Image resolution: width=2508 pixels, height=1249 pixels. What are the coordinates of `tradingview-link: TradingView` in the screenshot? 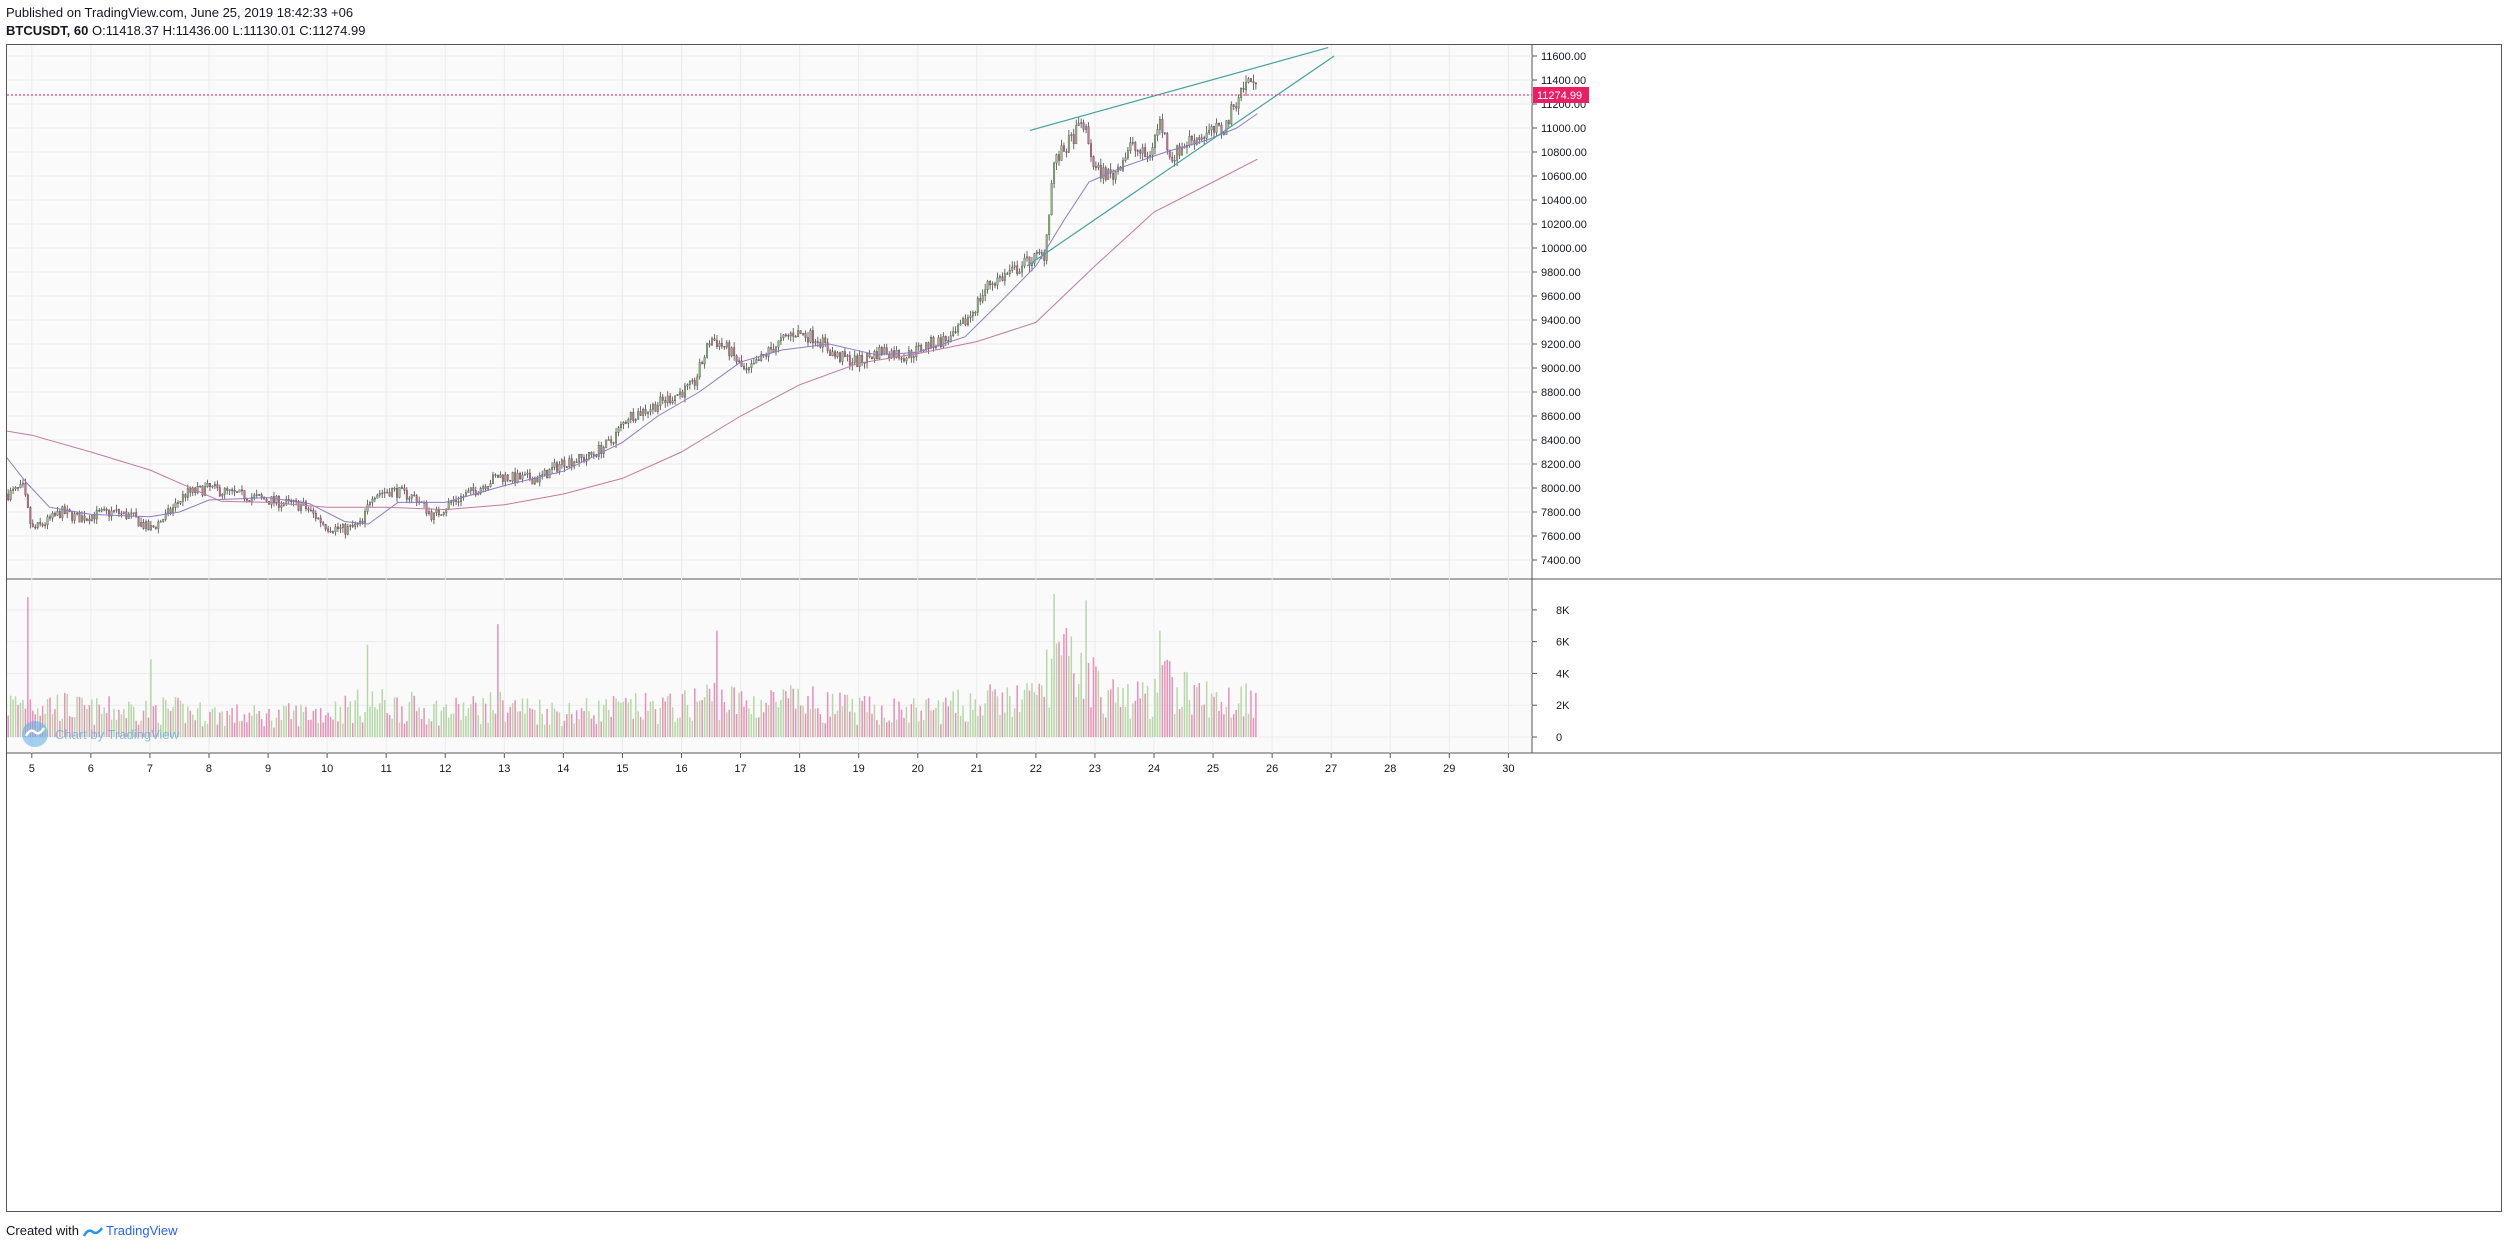 It's located at (142, 1230).